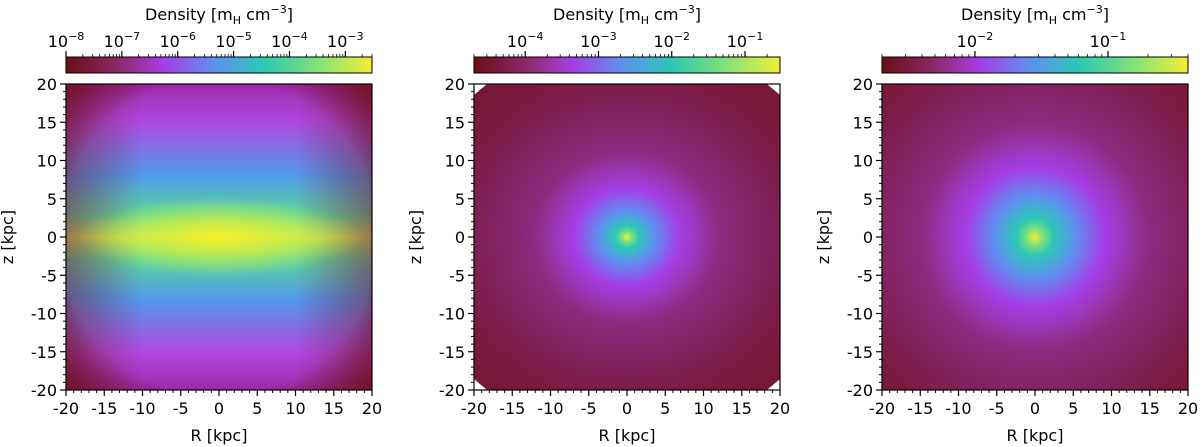  I want to click on colorbar-tick-label: 10⁻⁵, so click(233, 40).